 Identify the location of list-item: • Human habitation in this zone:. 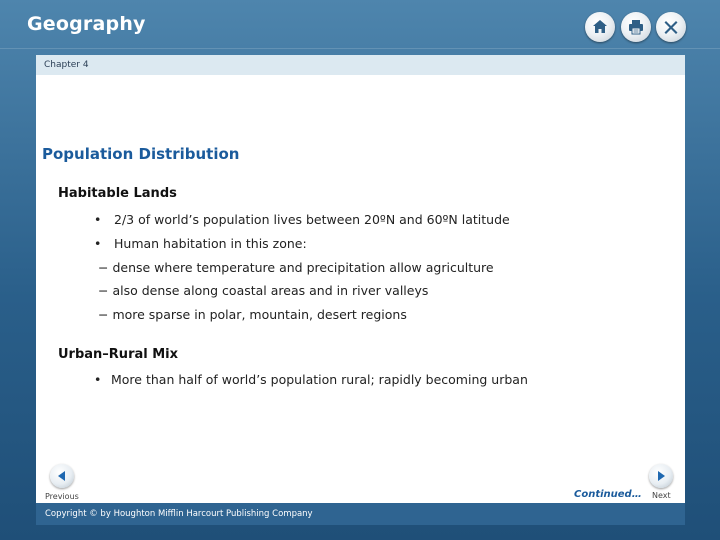
(200, 243).